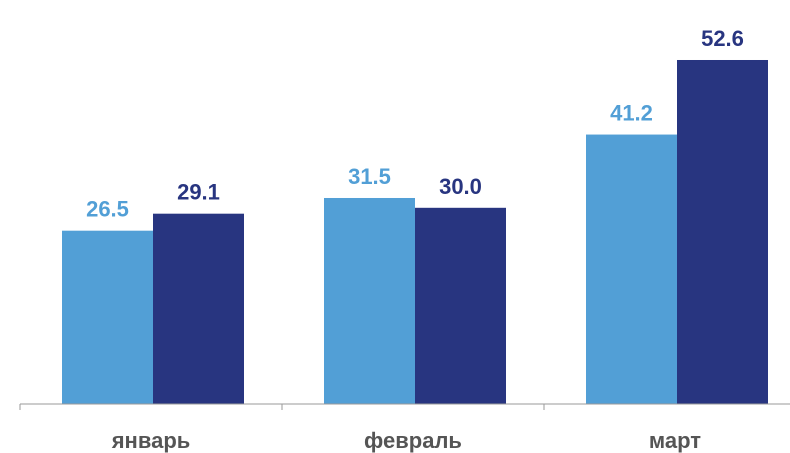 Image resolution: width=790 pixels, height=453 pixels. I want to click on value-label-series-2-2: 52.6, so click(722, 38).